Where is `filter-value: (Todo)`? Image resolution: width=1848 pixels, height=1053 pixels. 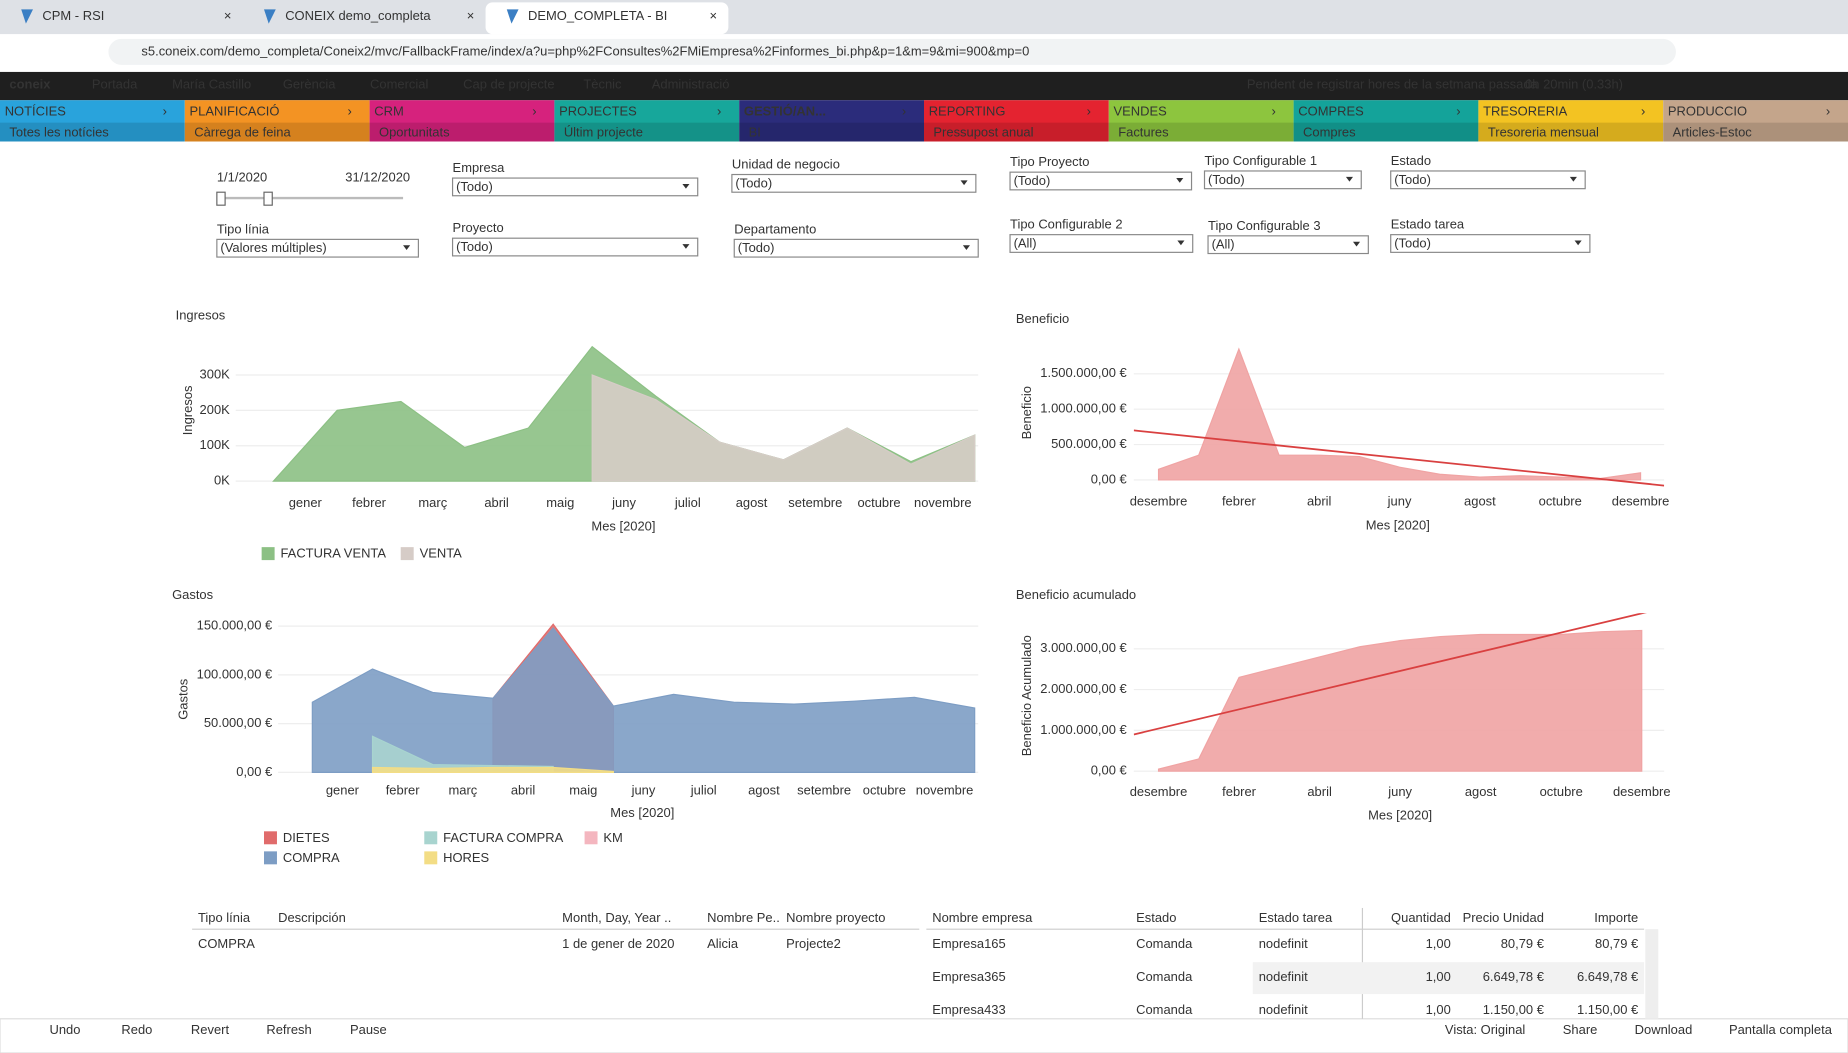
filter-value: (Todo) is located at coordinates (1412, 243).